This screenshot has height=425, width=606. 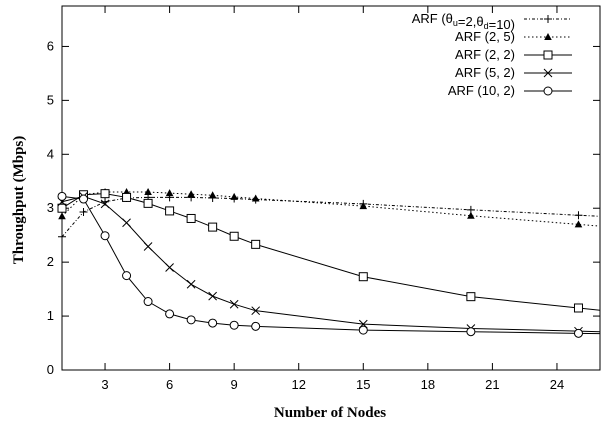 I want to click on y-tick-label: 4, so click(x=50, y=153).